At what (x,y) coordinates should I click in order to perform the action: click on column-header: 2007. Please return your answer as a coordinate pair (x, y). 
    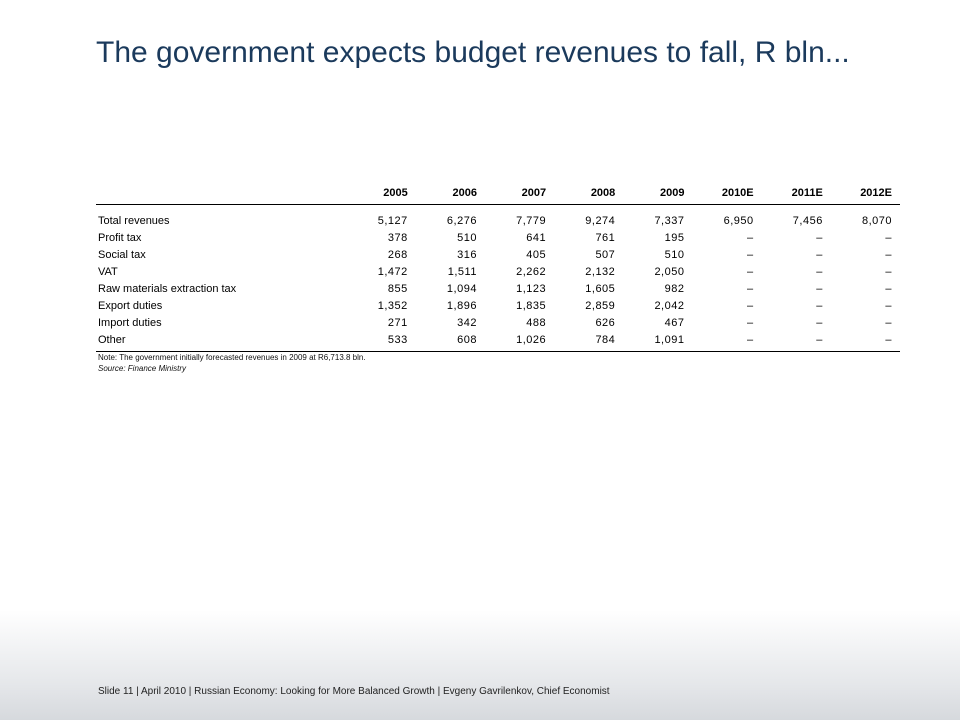
    Looking at the image, I should click on (519, 194).